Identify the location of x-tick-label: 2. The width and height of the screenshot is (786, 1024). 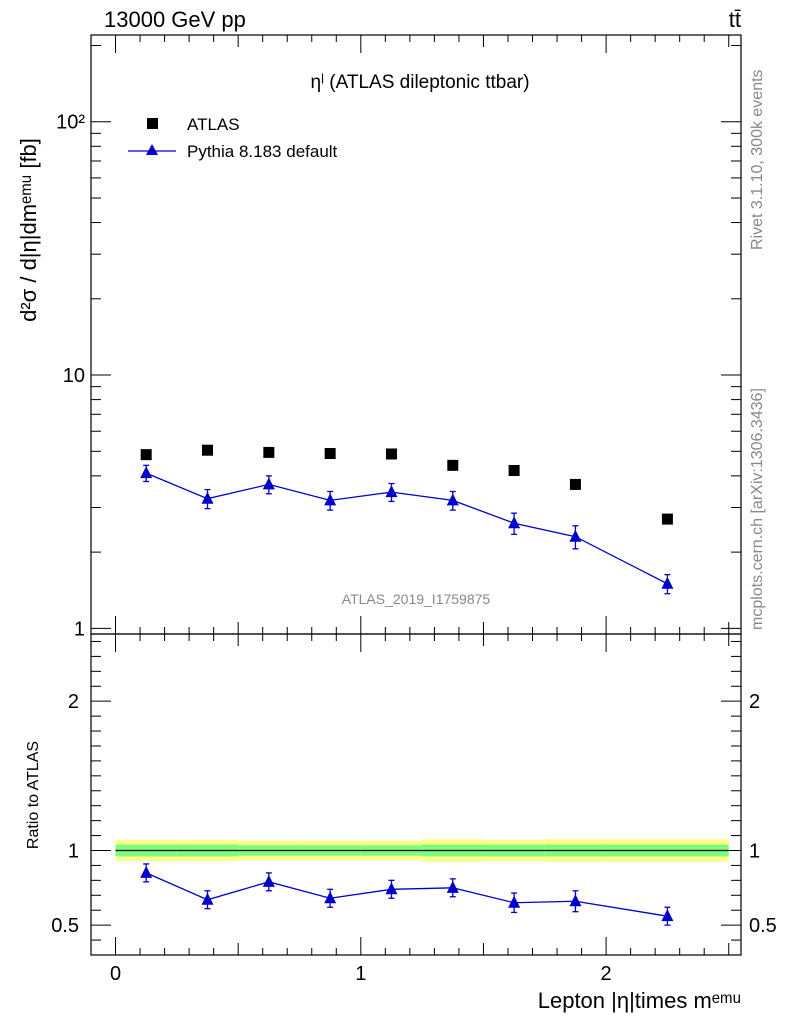
(606, 974).